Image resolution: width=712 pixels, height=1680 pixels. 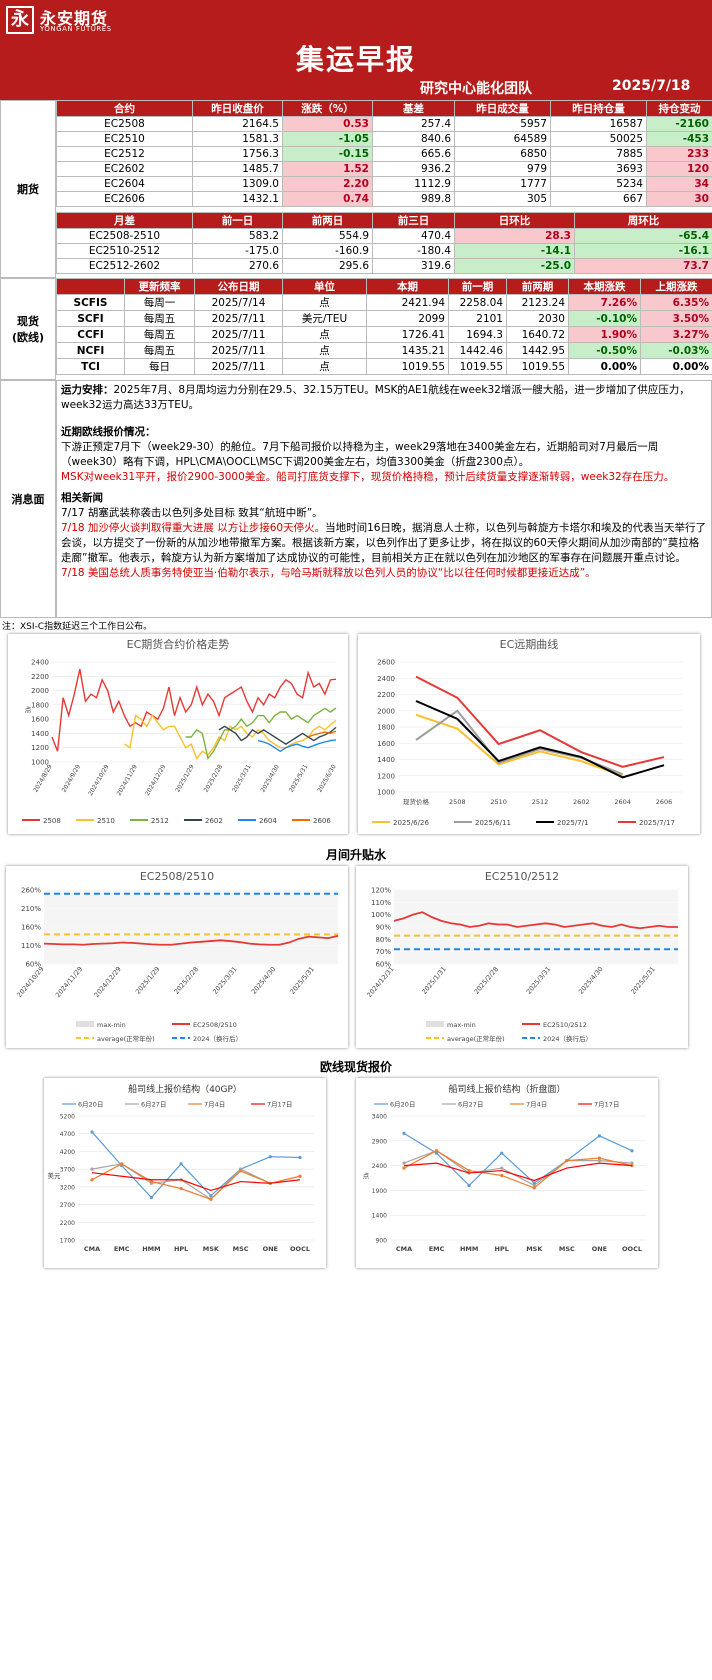 What do you see at coordinates (238, 334) in the screenshot?
I see `spot-cell: 2025/7/11` at bounding box center [238, 334].